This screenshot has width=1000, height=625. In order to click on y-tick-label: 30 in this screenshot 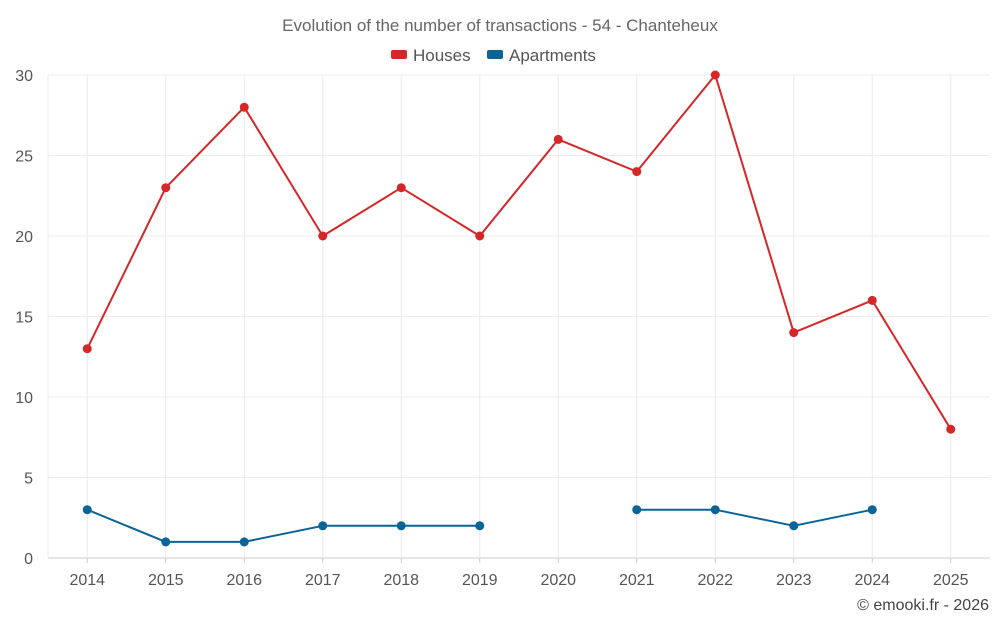, I will do `click(24, 76)`.